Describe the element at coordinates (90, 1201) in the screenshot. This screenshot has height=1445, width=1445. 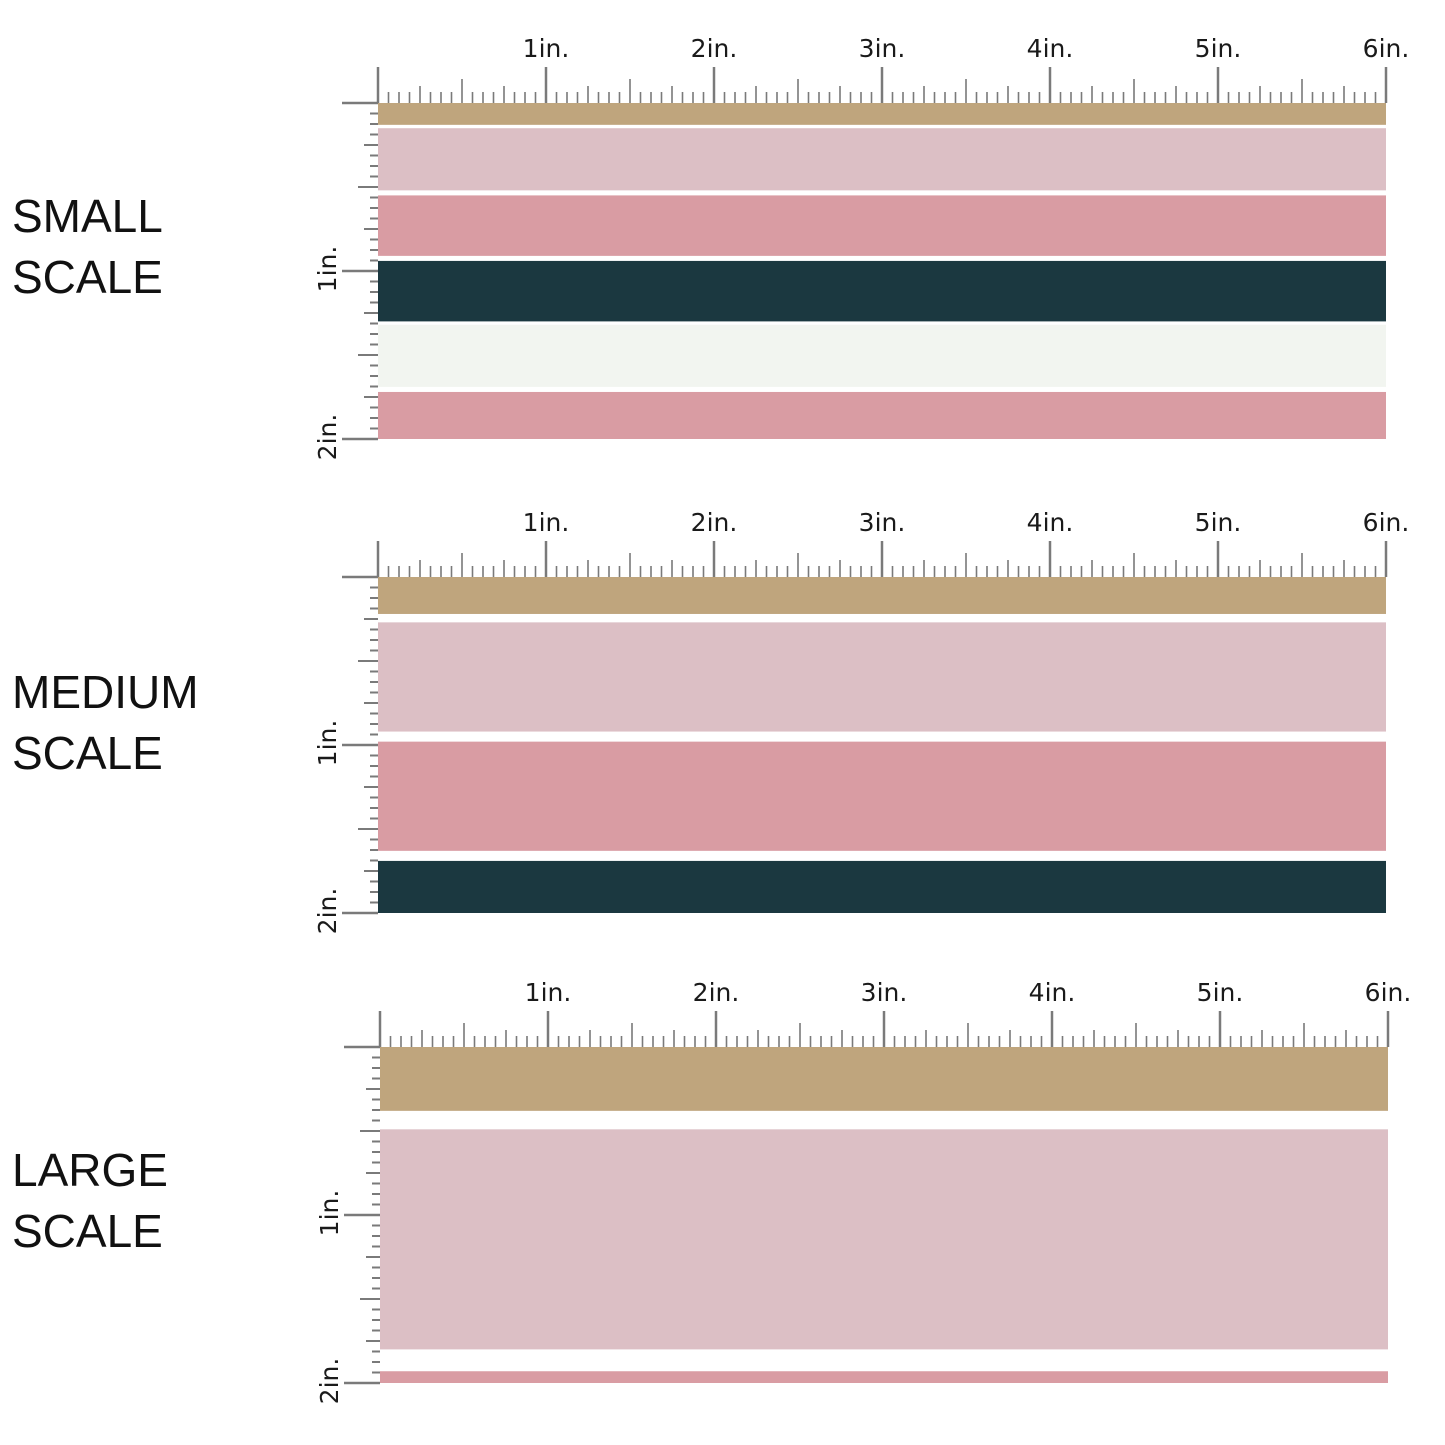
I see `large-scale-label: LARGE SCALE` at that location.